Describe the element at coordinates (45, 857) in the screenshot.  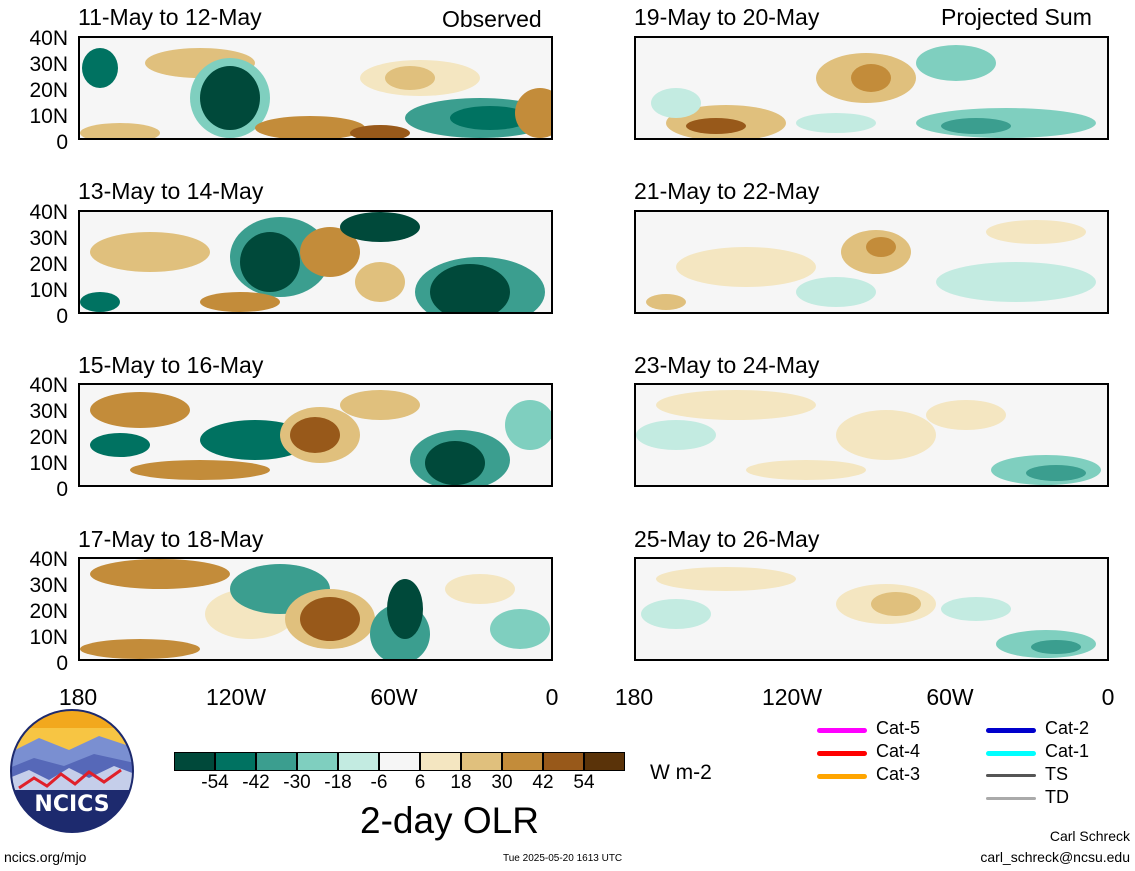
I see `website-link: ncics.org/mjo` at that location.